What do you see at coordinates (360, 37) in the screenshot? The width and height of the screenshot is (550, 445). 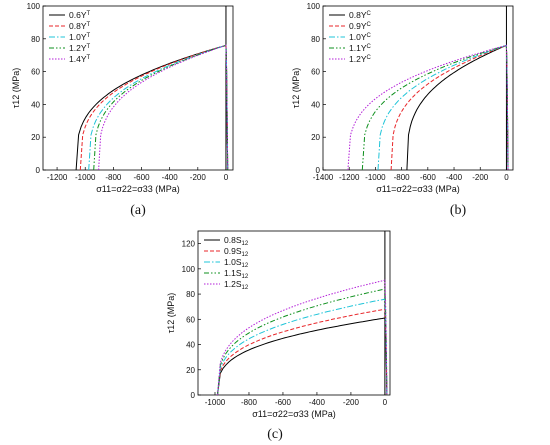 I see `legend-entry: 1.0YC` at bounding box center [360, 37].